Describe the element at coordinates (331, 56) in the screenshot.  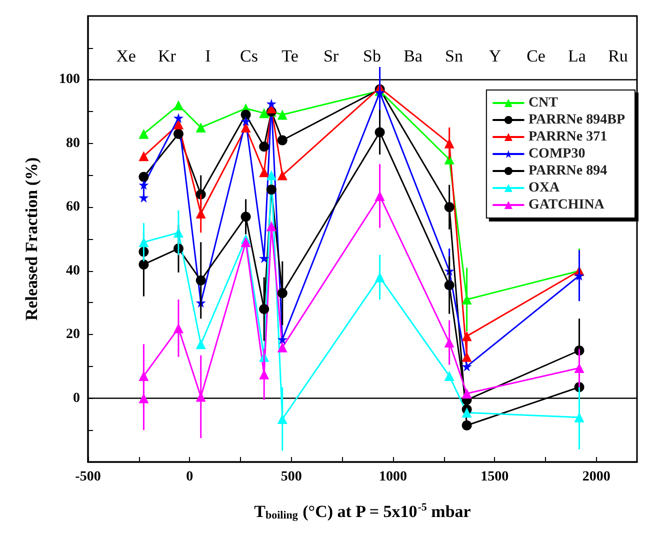
I see `annotation: Sr` at that location.